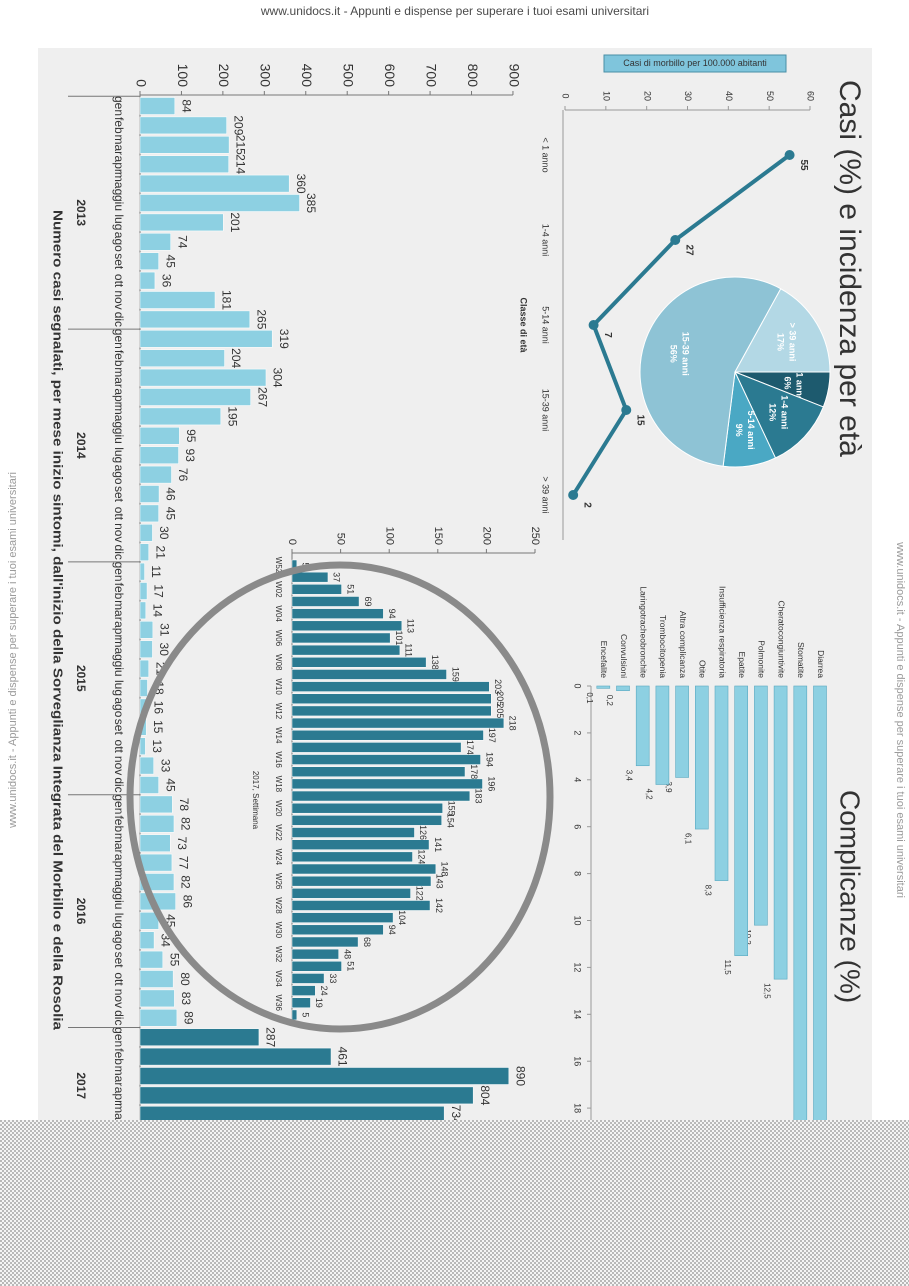  Describe the element at coordinates (278, 759) in the screenshot. I see `x-tick-label: W16` at that location.